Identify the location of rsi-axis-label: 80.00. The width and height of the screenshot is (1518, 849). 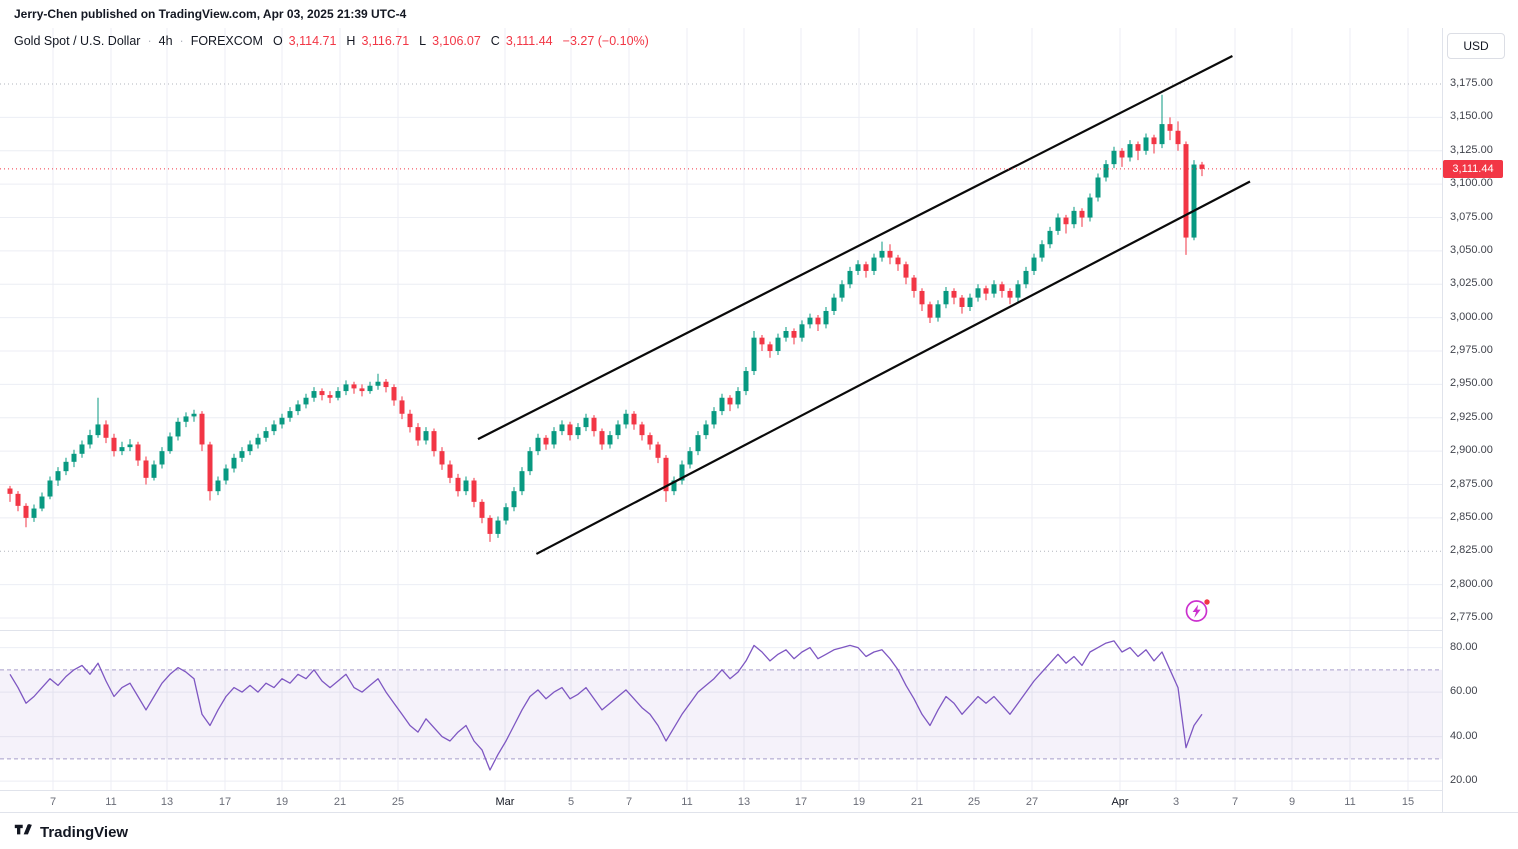
(1464, 646).